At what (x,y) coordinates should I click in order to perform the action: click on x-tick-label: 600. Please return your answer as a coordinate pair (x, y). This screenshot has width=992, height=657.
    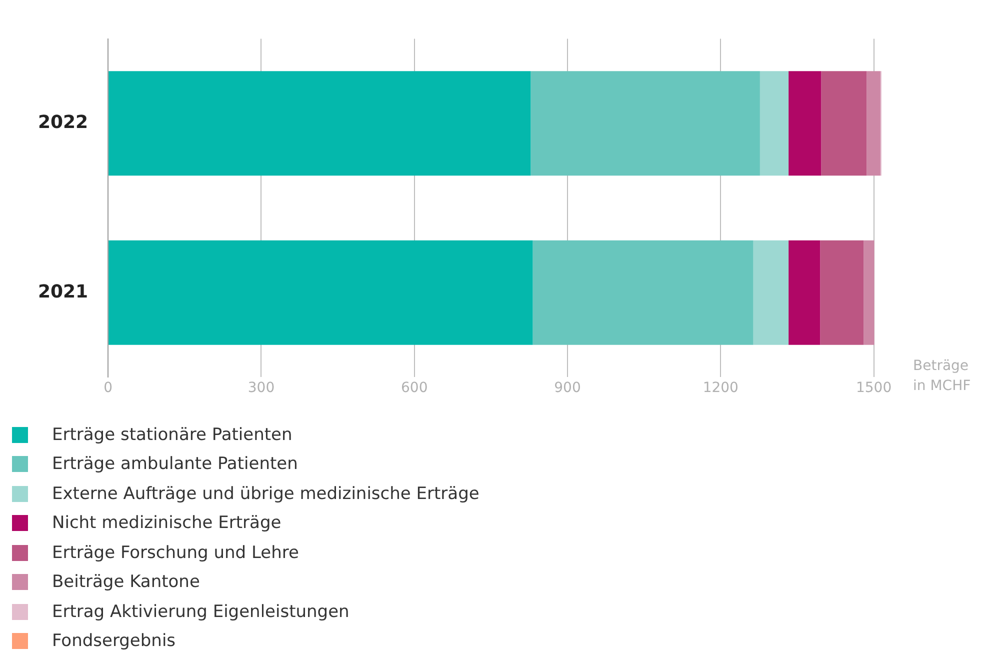
    Looking at the image, I should click on (414, 388).